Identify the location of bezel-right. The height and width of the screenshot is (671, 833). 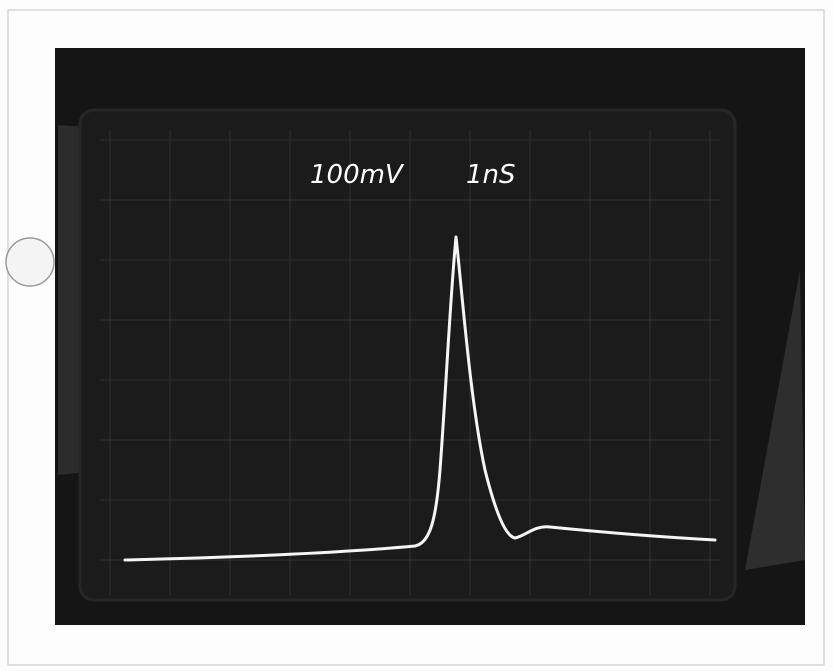
(775, 420).